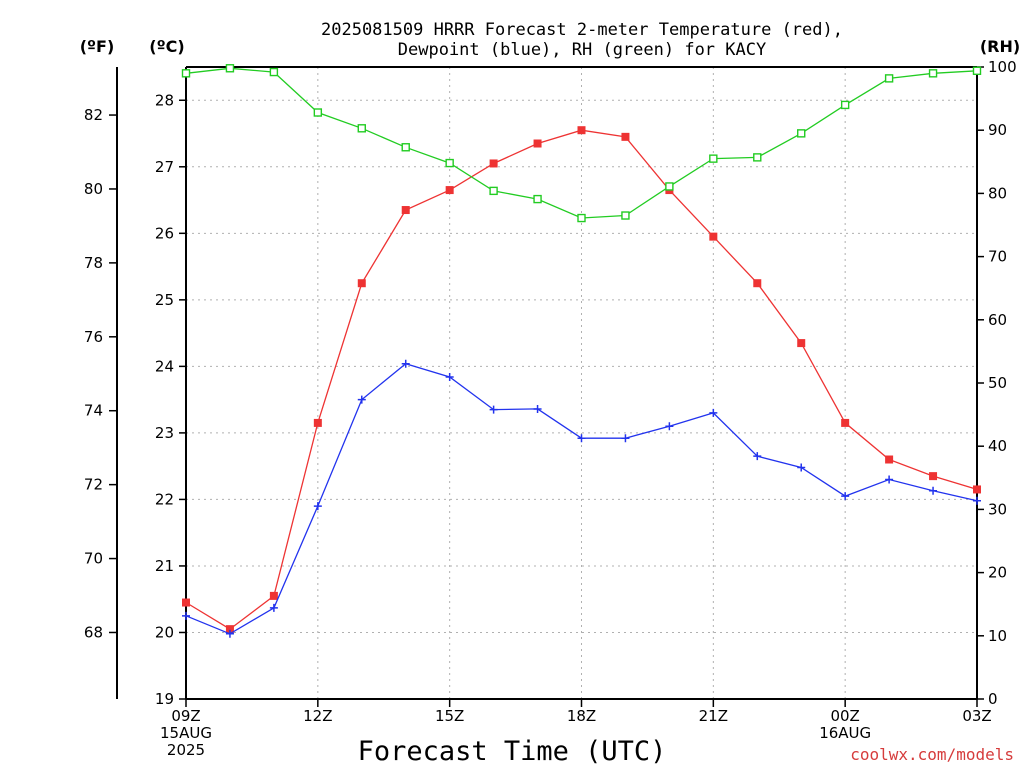  What do you see at coordinates (581, 716) in the screenshot?
I see `x-tick-label: 18Z` at bounding box center [581, 716].